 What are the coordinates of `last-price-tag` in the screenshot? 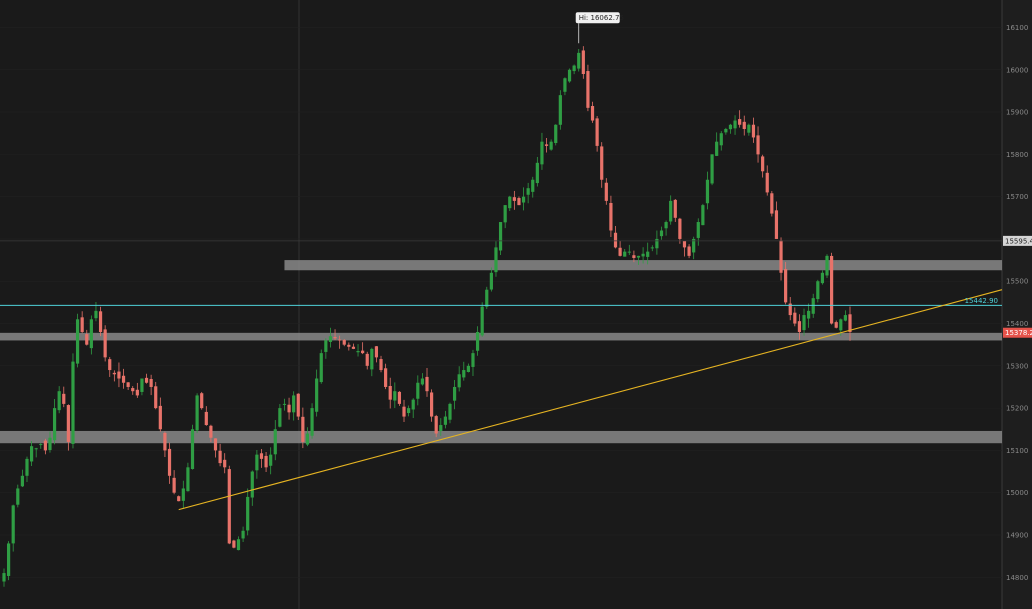 It's located at (1017, 332).